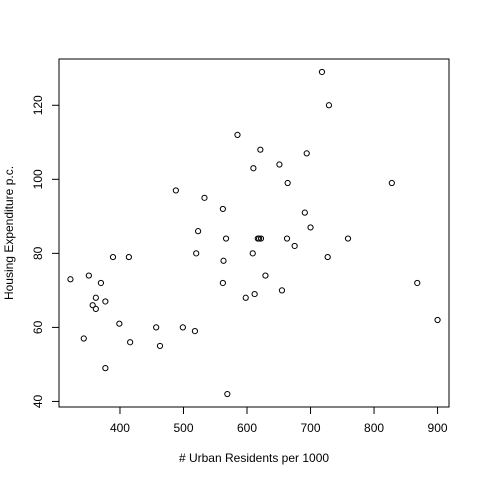 This screenshot has height=480, width=480. What do you see at coordinates (38, 179) in the screenshot?
I see `y-tick-label: 100` at bounding box center [38, 179].